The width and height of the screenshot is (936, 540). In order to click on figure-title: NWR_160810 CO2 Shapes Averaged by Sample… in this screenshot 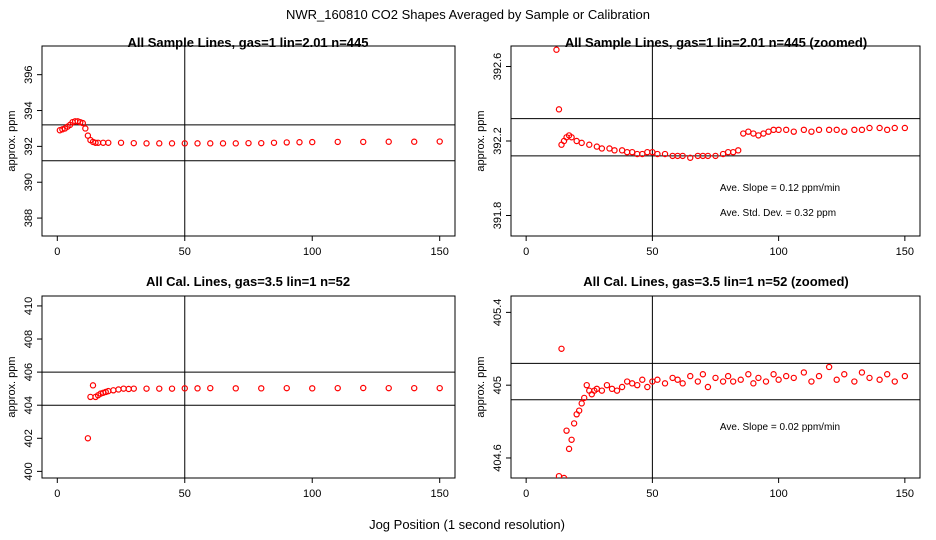, I will do `click(468, 14)`.